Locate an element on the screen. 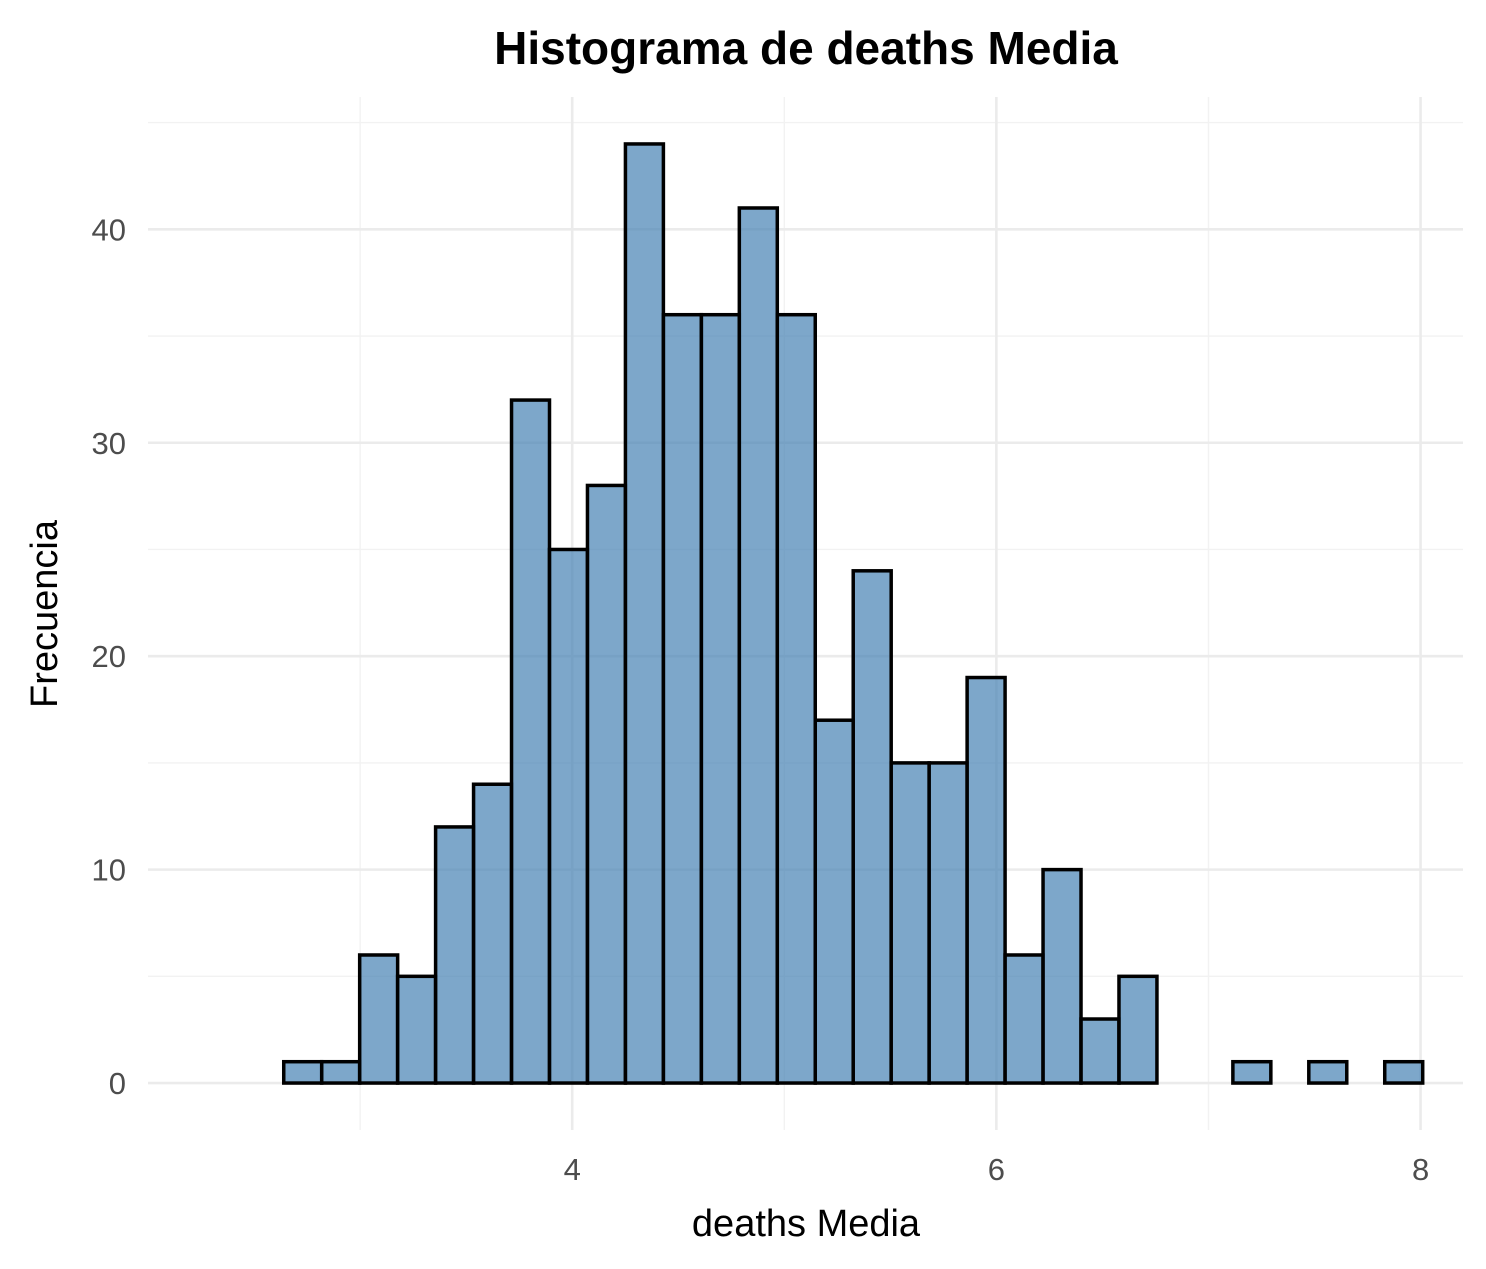 The width and height of the screenshot is (1486, 1269). x-tick-label: 6 is located at coordinates (996, 1169).